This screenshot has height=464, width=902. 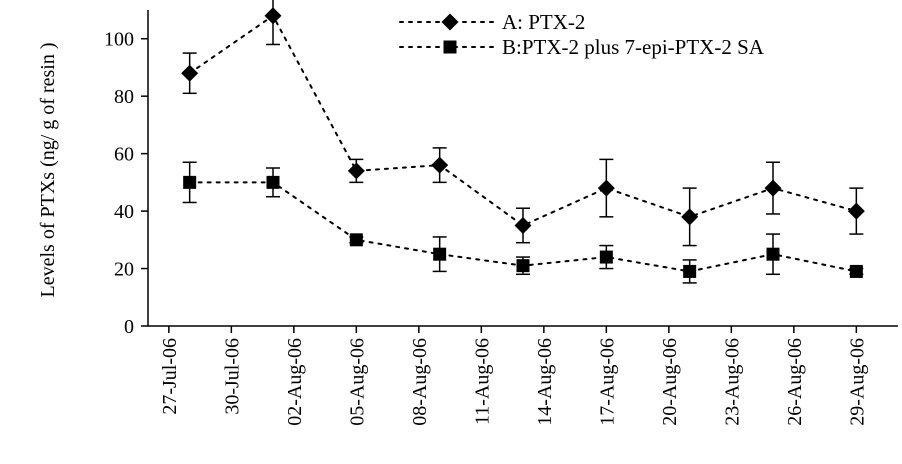 What do you see at coordinates (232, 376) in the screenshot?
I see `x-tick-label: 30-Jul-06` at bounding box center [232, 376].